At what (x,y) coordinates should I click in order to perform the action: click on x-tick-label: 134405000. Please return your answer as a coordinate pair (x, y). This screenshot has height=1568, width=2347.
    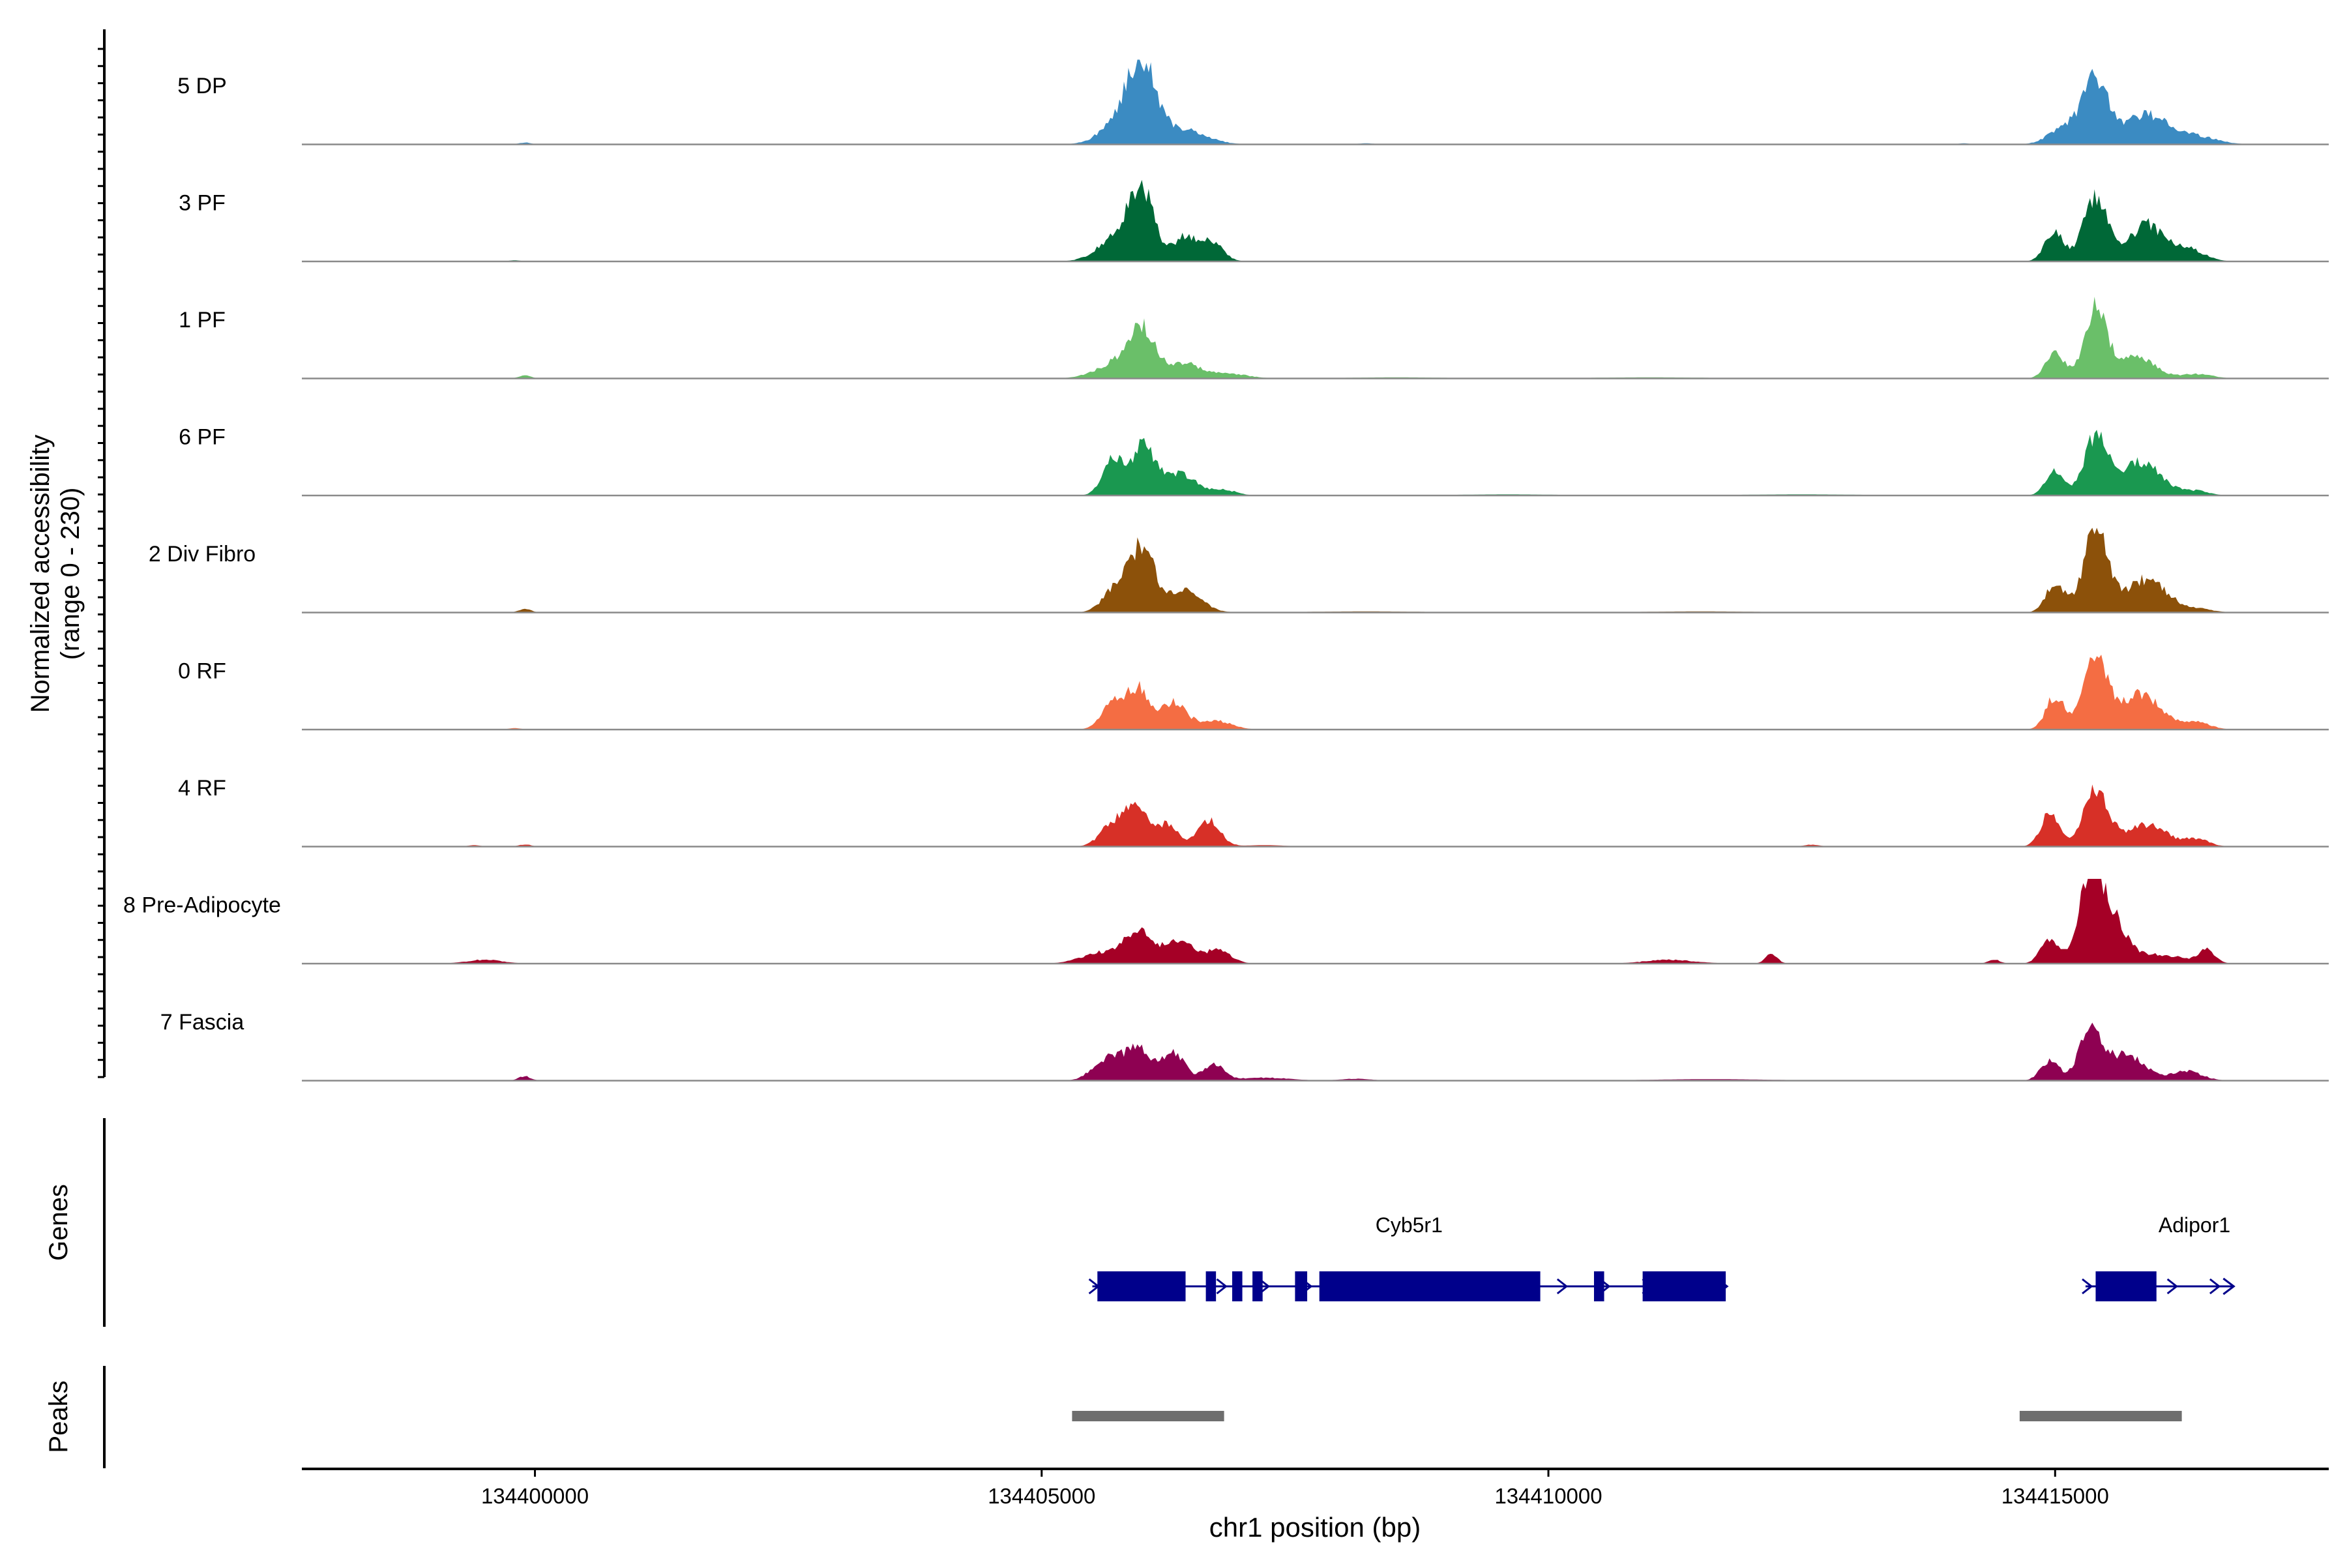
    Looking at the image, I should click on (1041, 1496).